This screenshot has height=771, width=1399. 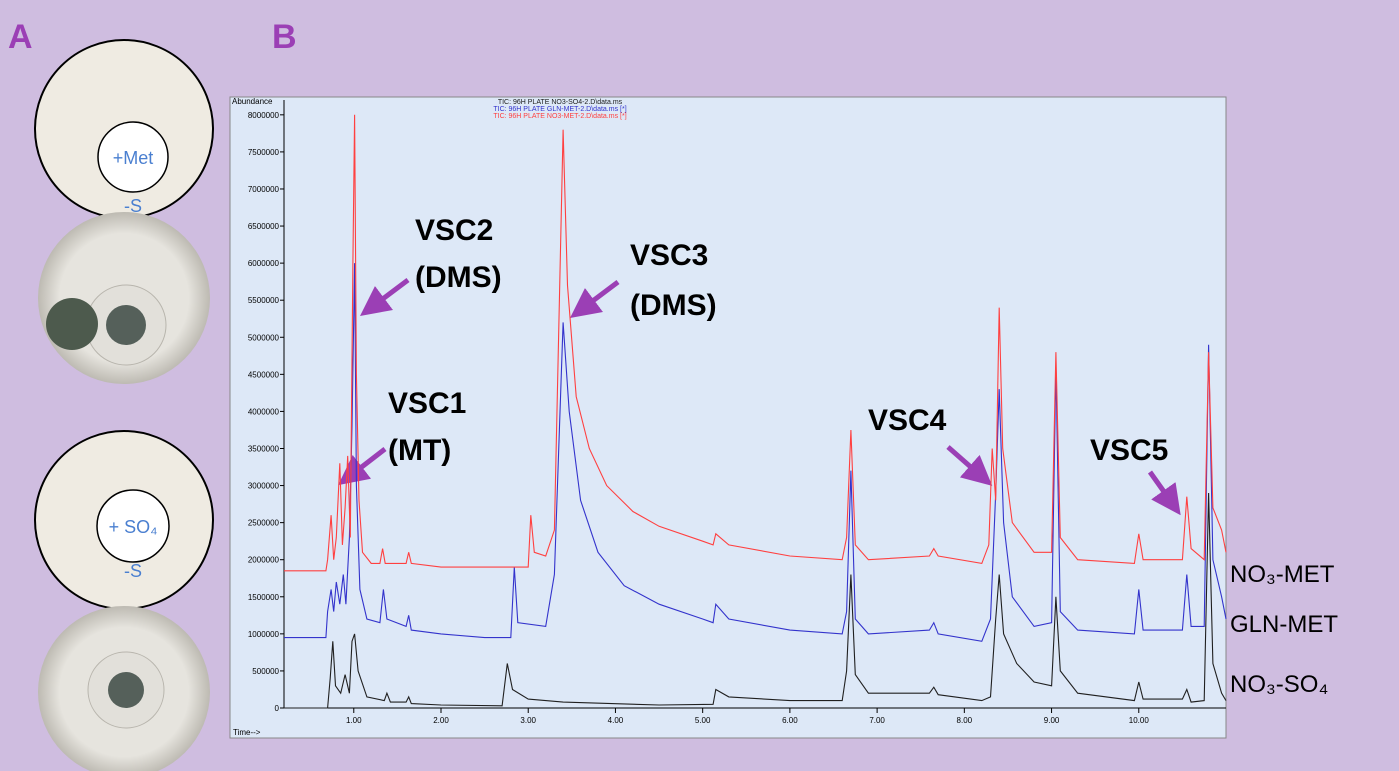 I want to click on y-tick-label: 500000, so click(x=265, y=671).